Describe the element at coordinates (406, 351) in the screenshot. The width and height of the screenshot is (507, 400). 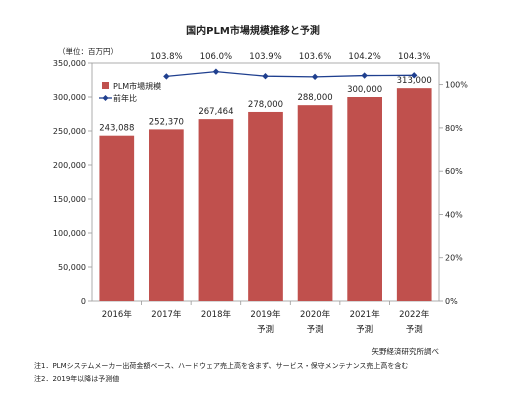
I see `source-credit: 矢野経済研究所調べ` at that location.